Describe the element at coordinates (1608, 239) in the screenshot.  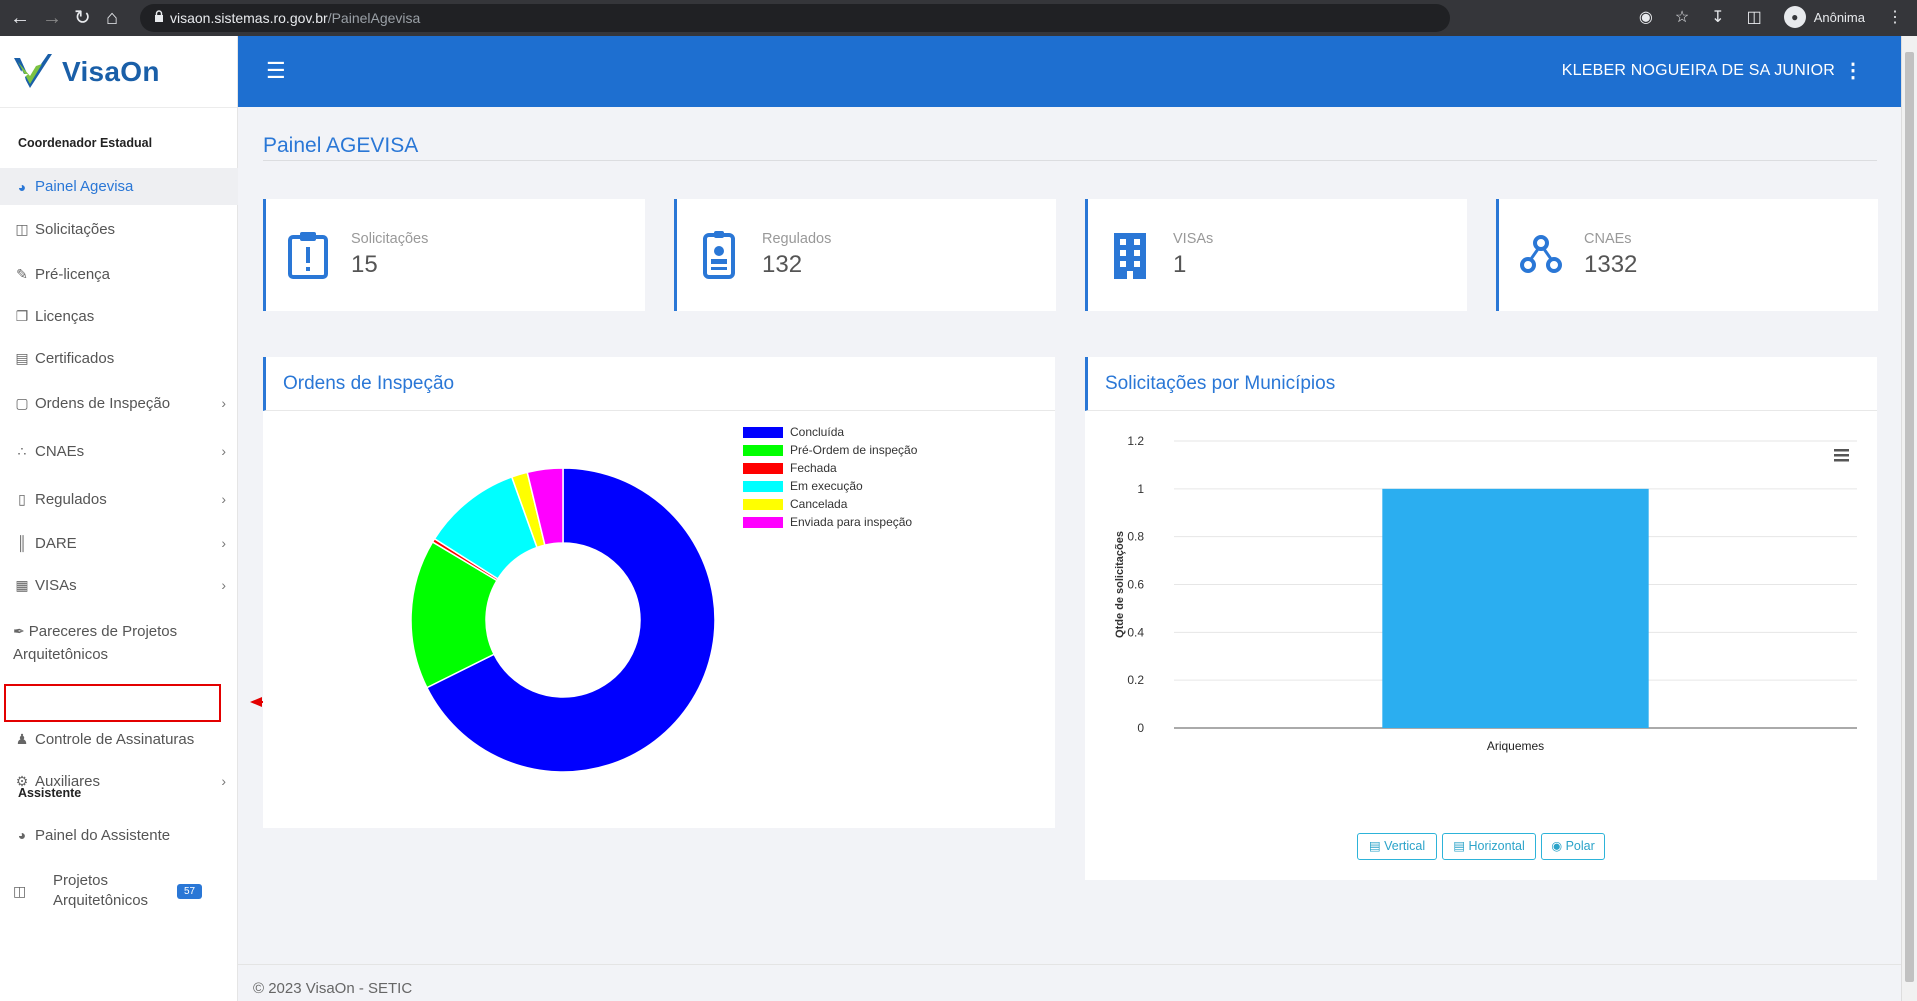
I see `stat-label: CNAEs` at that location.